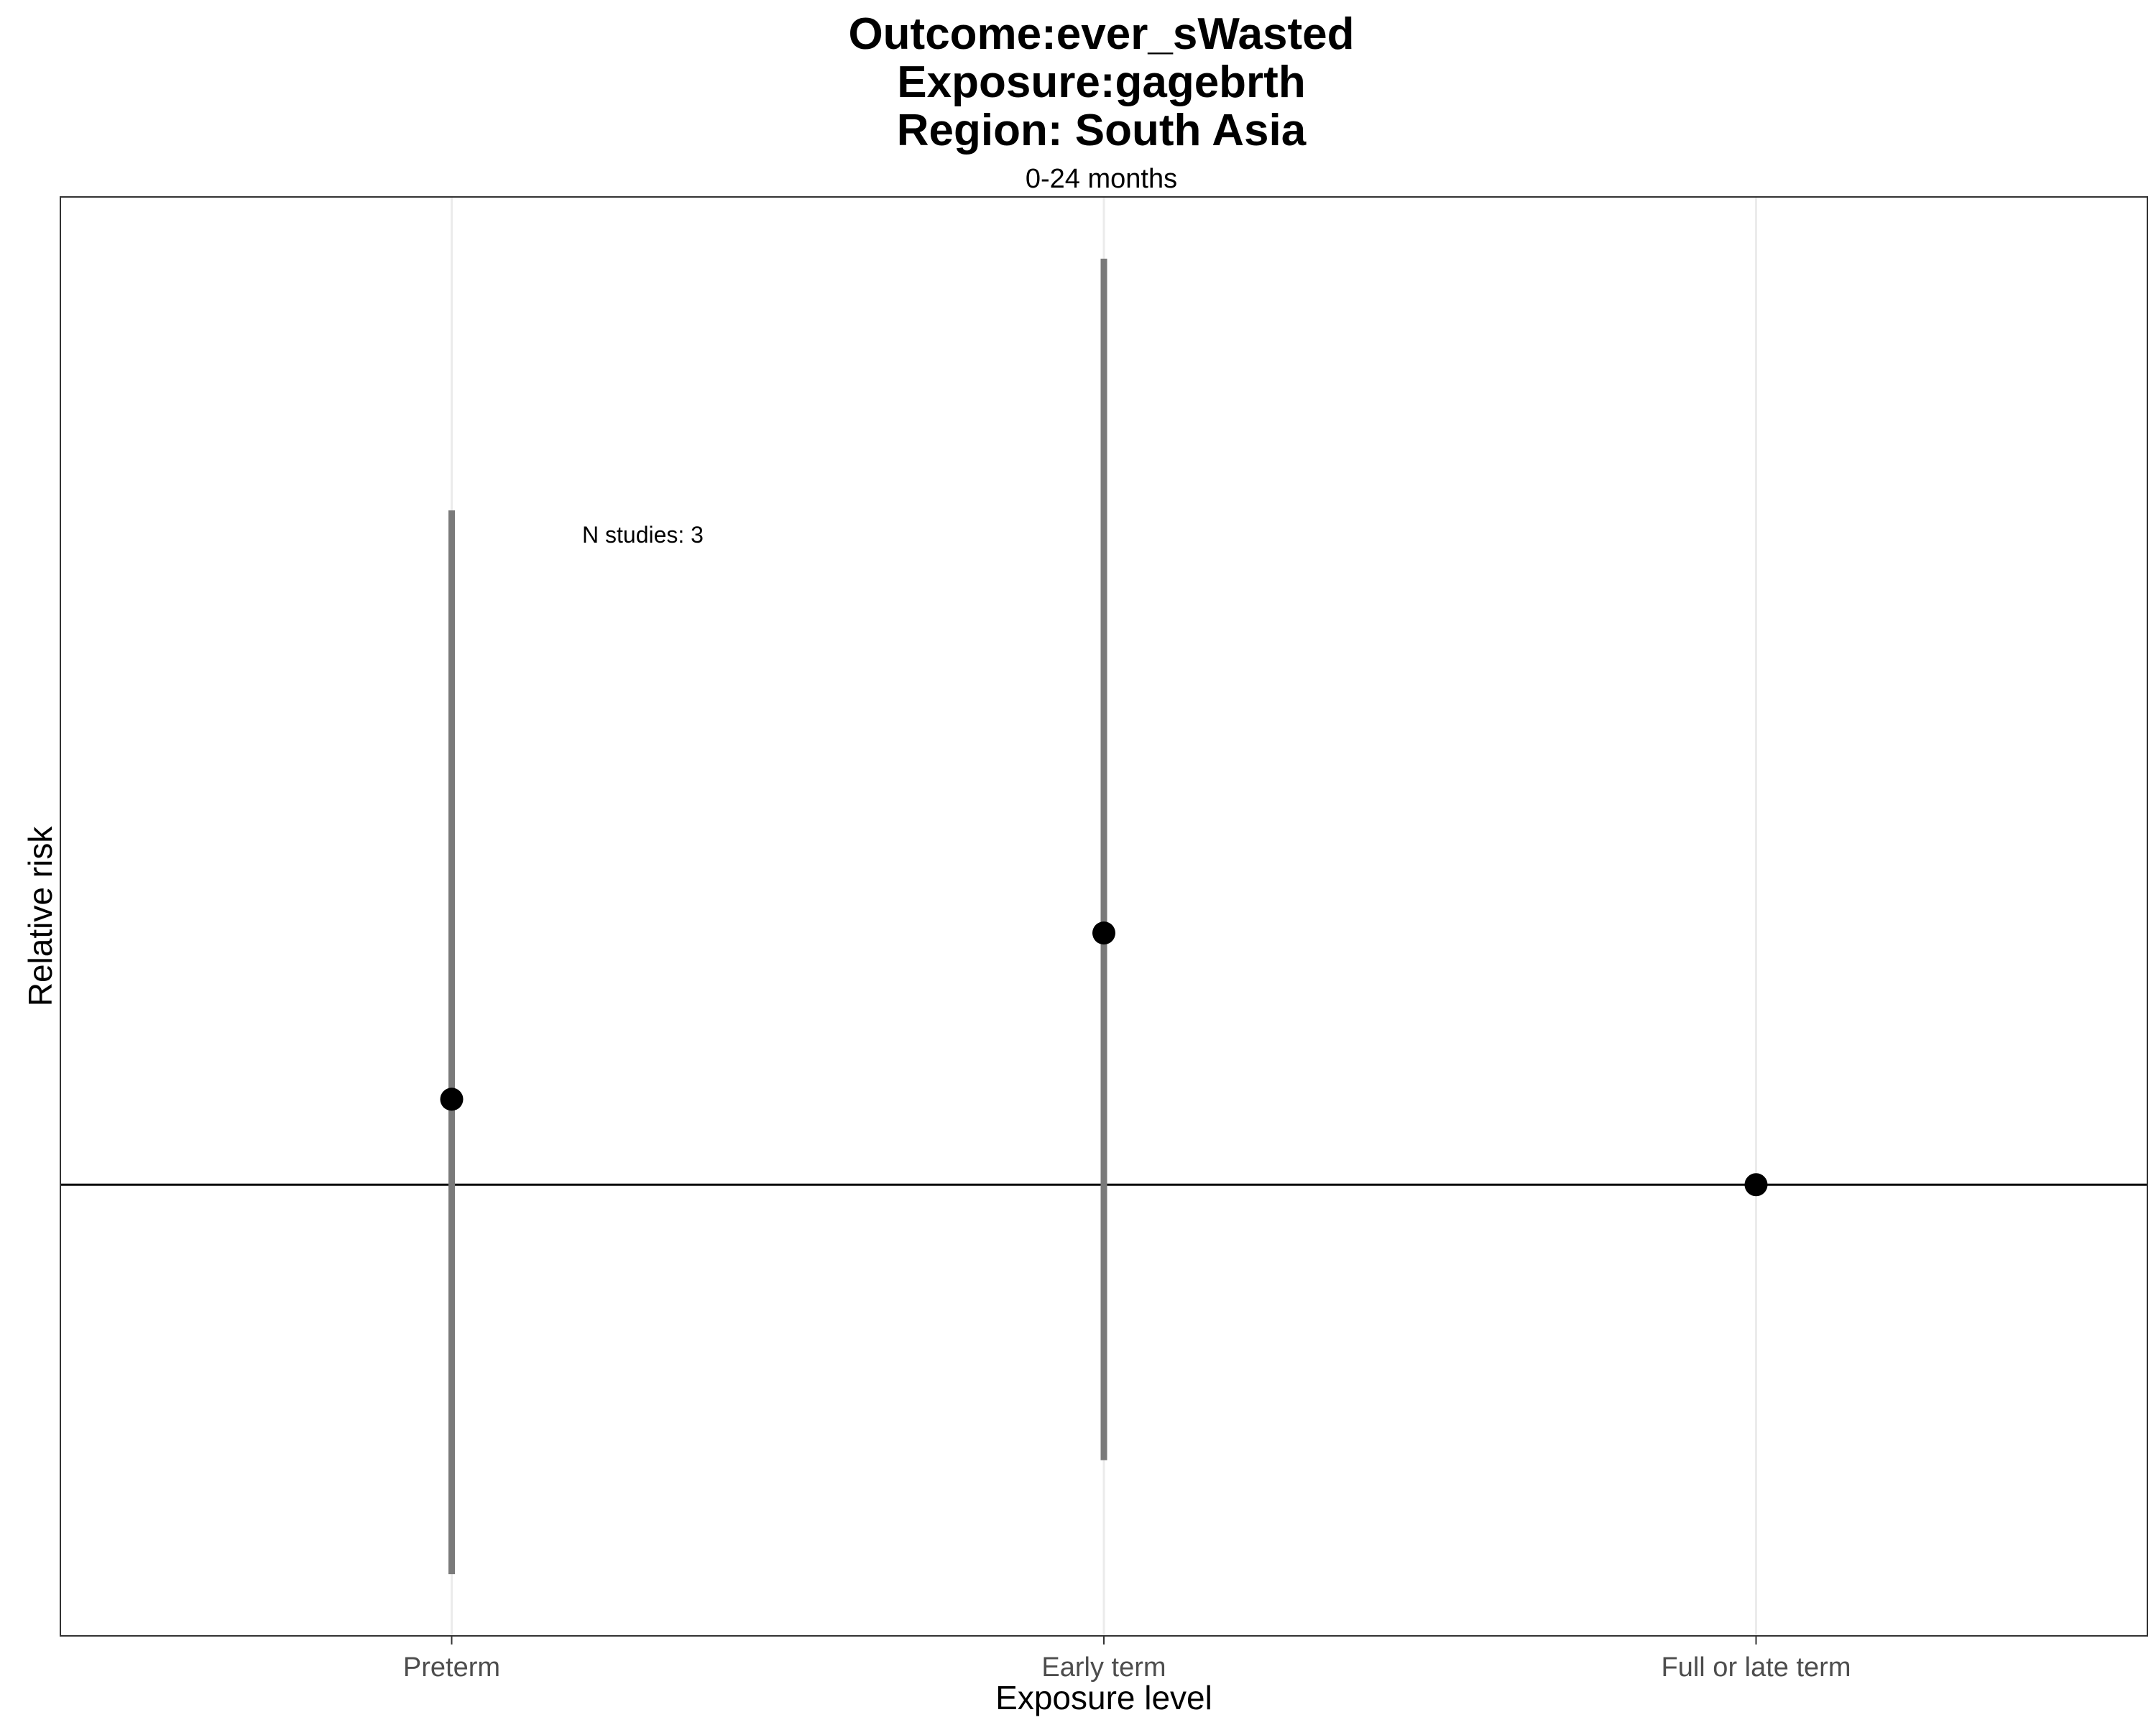 The height and width of the screenshot is (1725, 2156). Describe the element at coordinates (1104, 1059) in the screenshot. I see `point-estimates` at that location.